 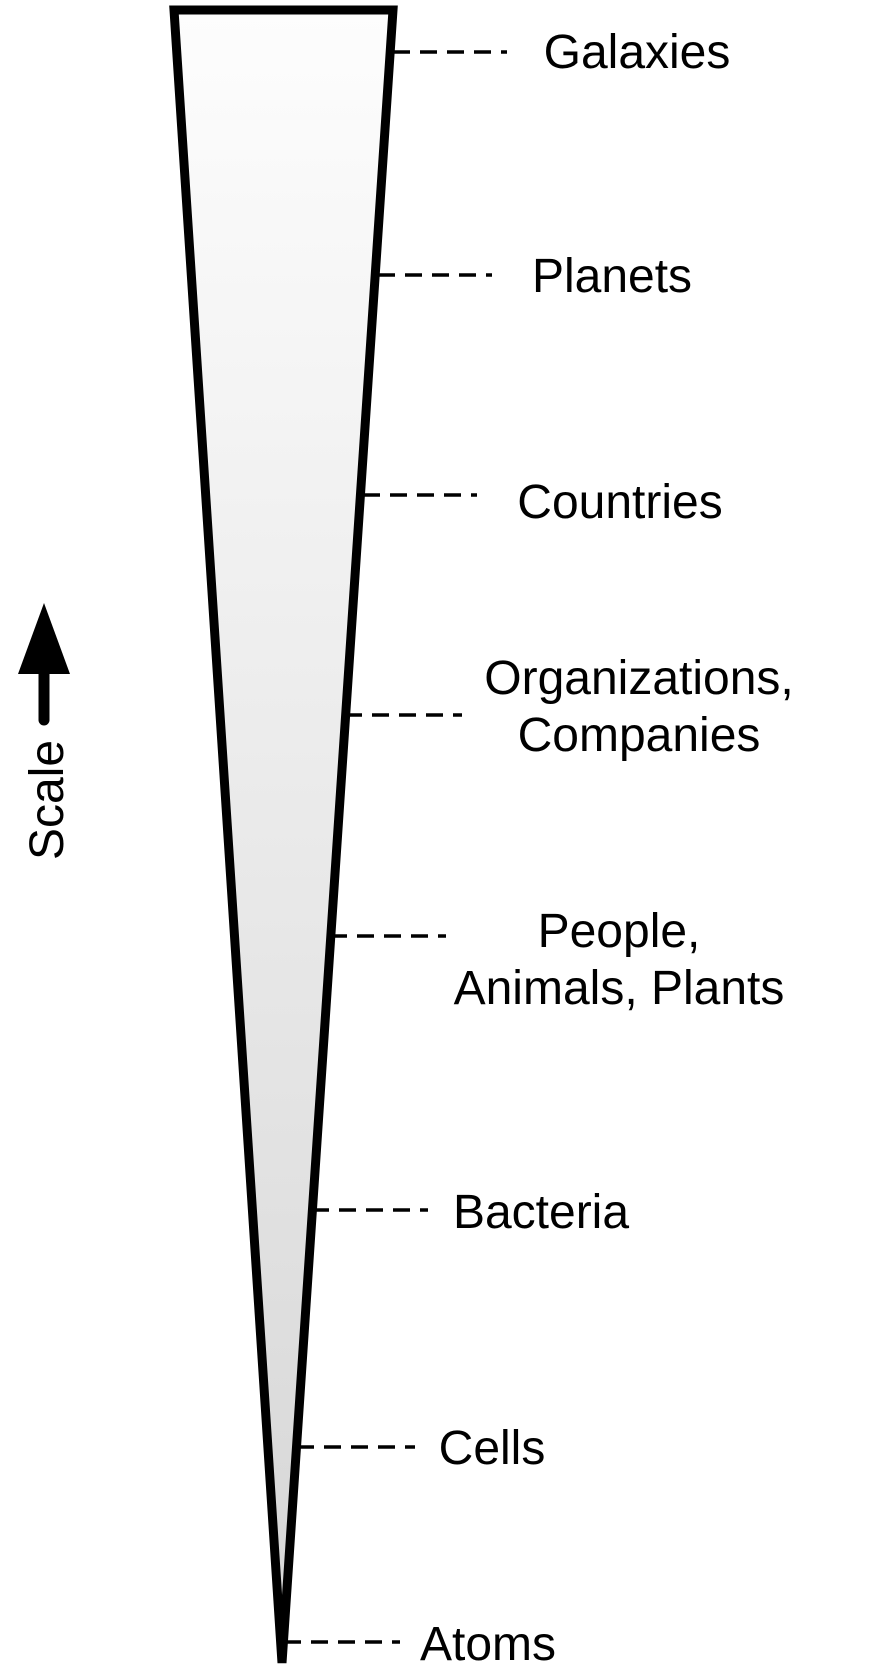 What do you see at coordinates (541, 1212) in the screenshot?
I see `level-bacteria-label: Bacteria` at bounding box center [541, 1212].